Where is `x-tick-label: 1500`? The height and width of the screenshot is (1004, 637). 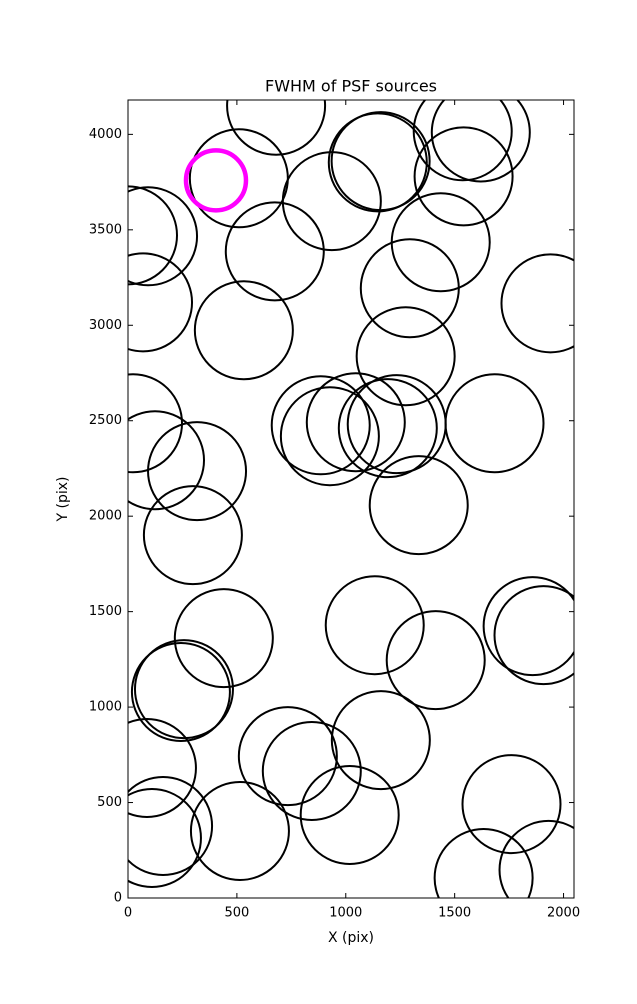
x-tick-label: 1500 is located at coordinates (454, 913).